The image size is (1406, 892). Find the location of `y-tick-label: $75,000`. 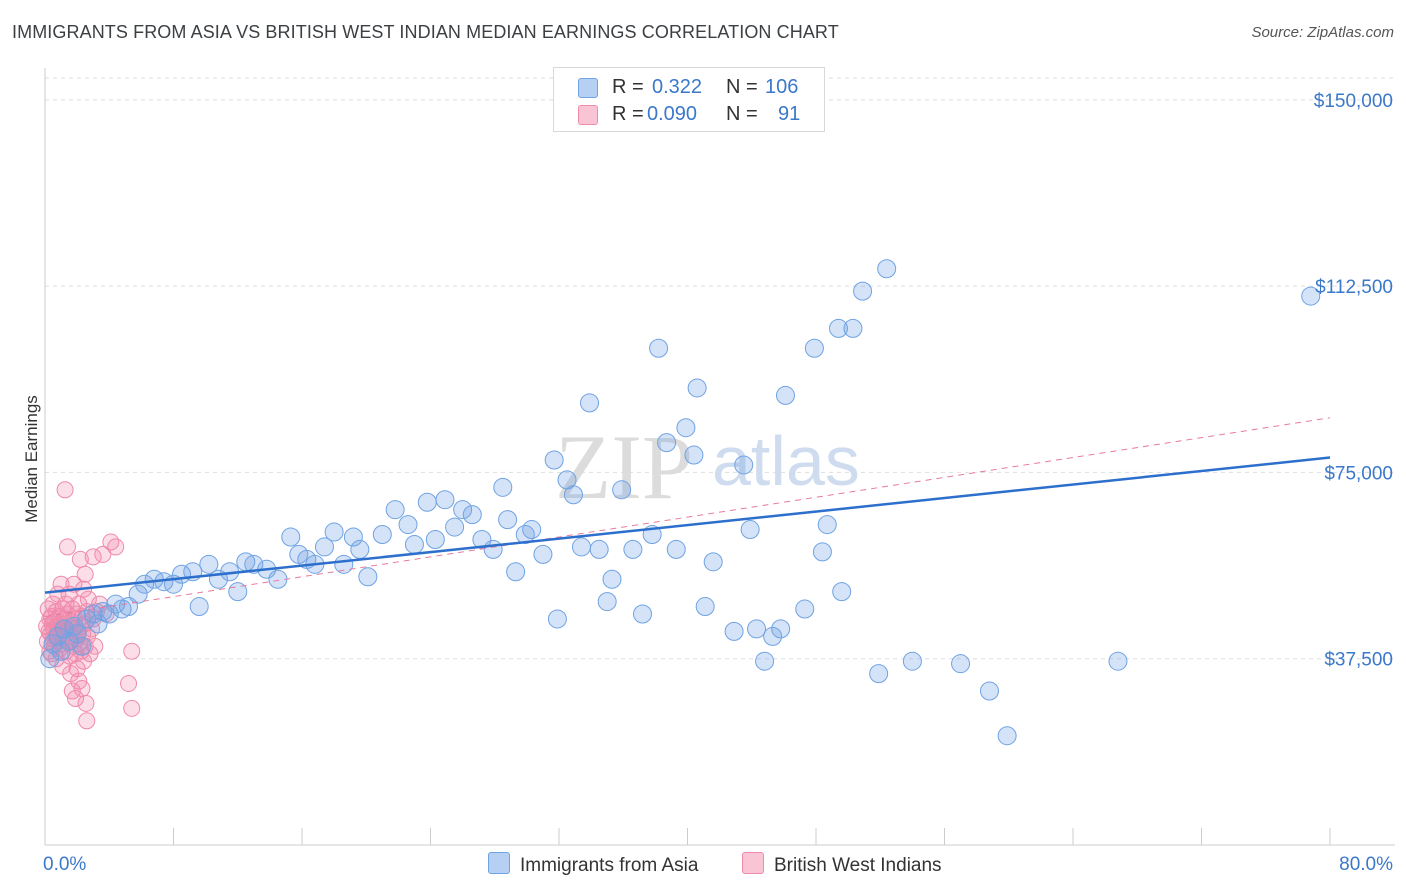

y-tick-label: $75,000 is located at coordinates (1358, 473).